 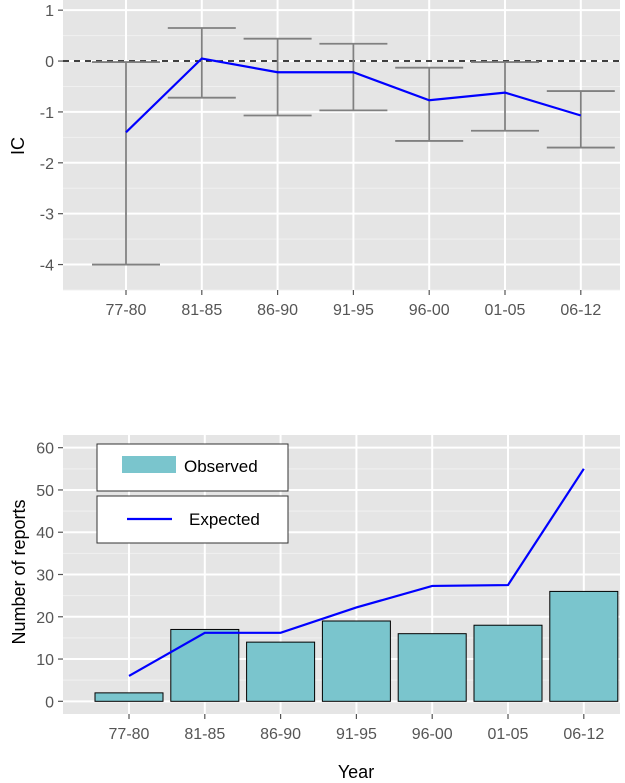 I want to click on legend-label-observed: Observed, so click(x=221, y=466).